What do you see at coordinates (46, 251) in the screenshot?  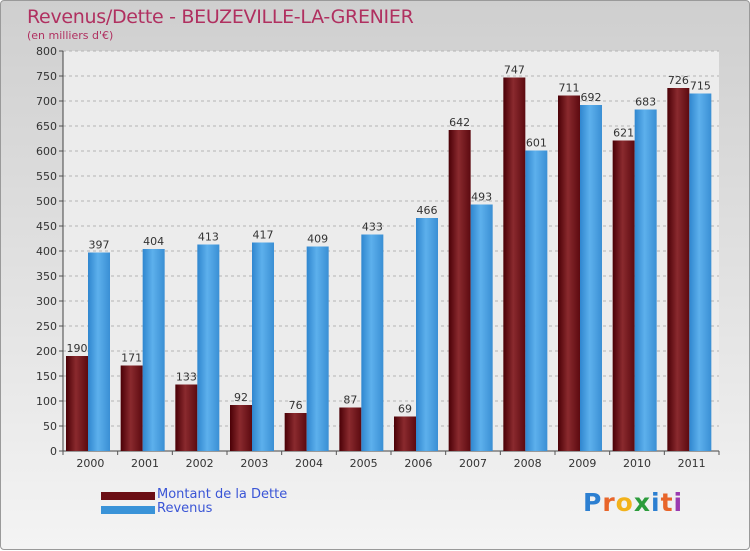 I see `y-tick-label: 400` at bounding box center [46, 251].